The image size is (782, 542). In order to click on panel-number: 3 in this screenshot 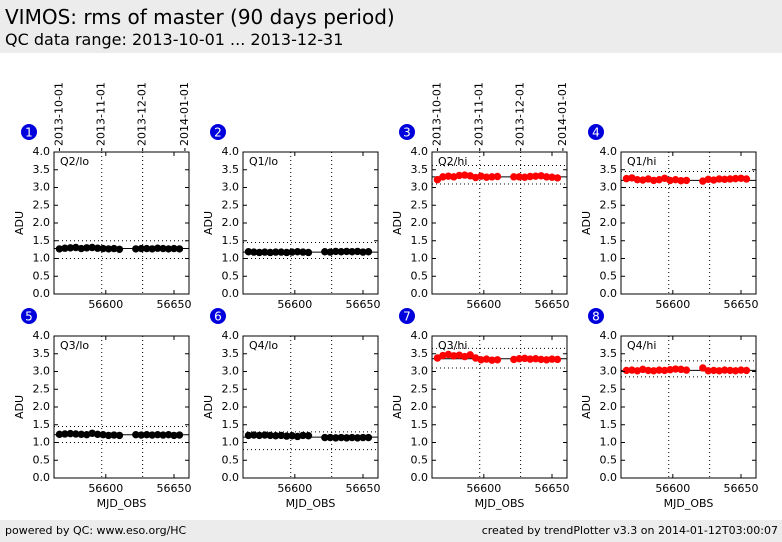, I will do `click(407, 133)`.